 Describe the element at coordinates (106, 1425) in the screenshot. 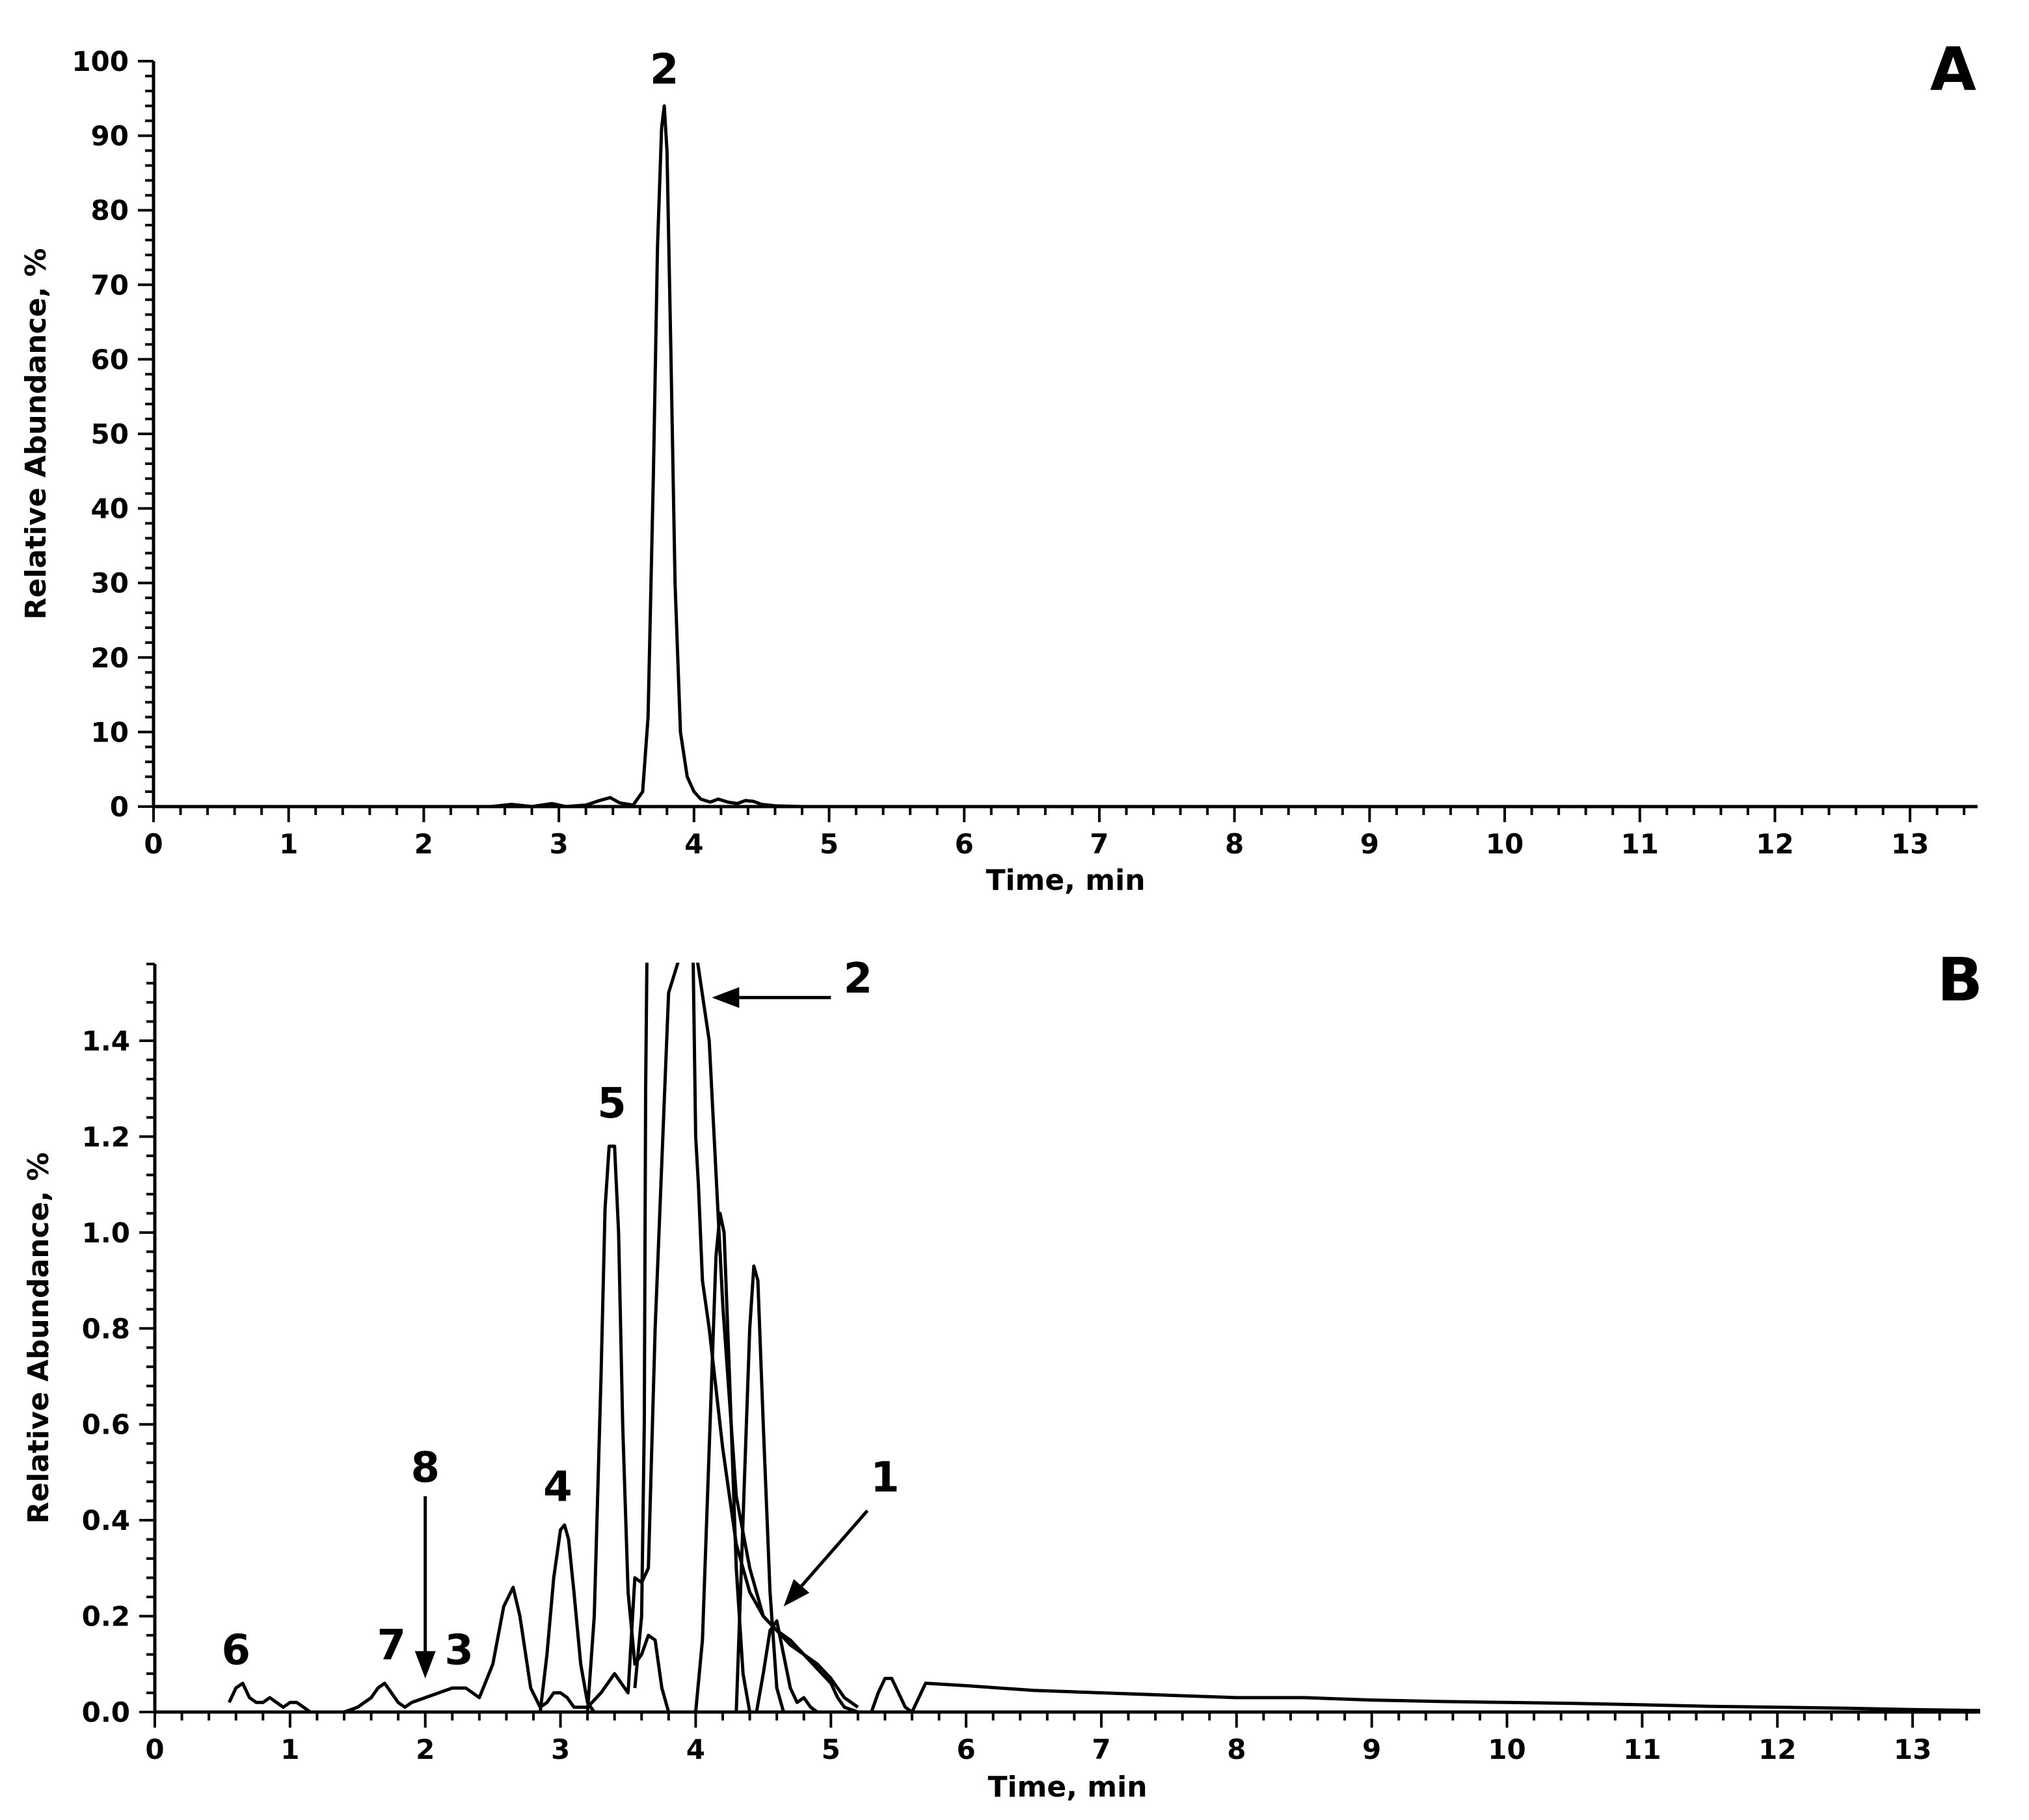

I see `y-tick-label: 0.6` at that location.